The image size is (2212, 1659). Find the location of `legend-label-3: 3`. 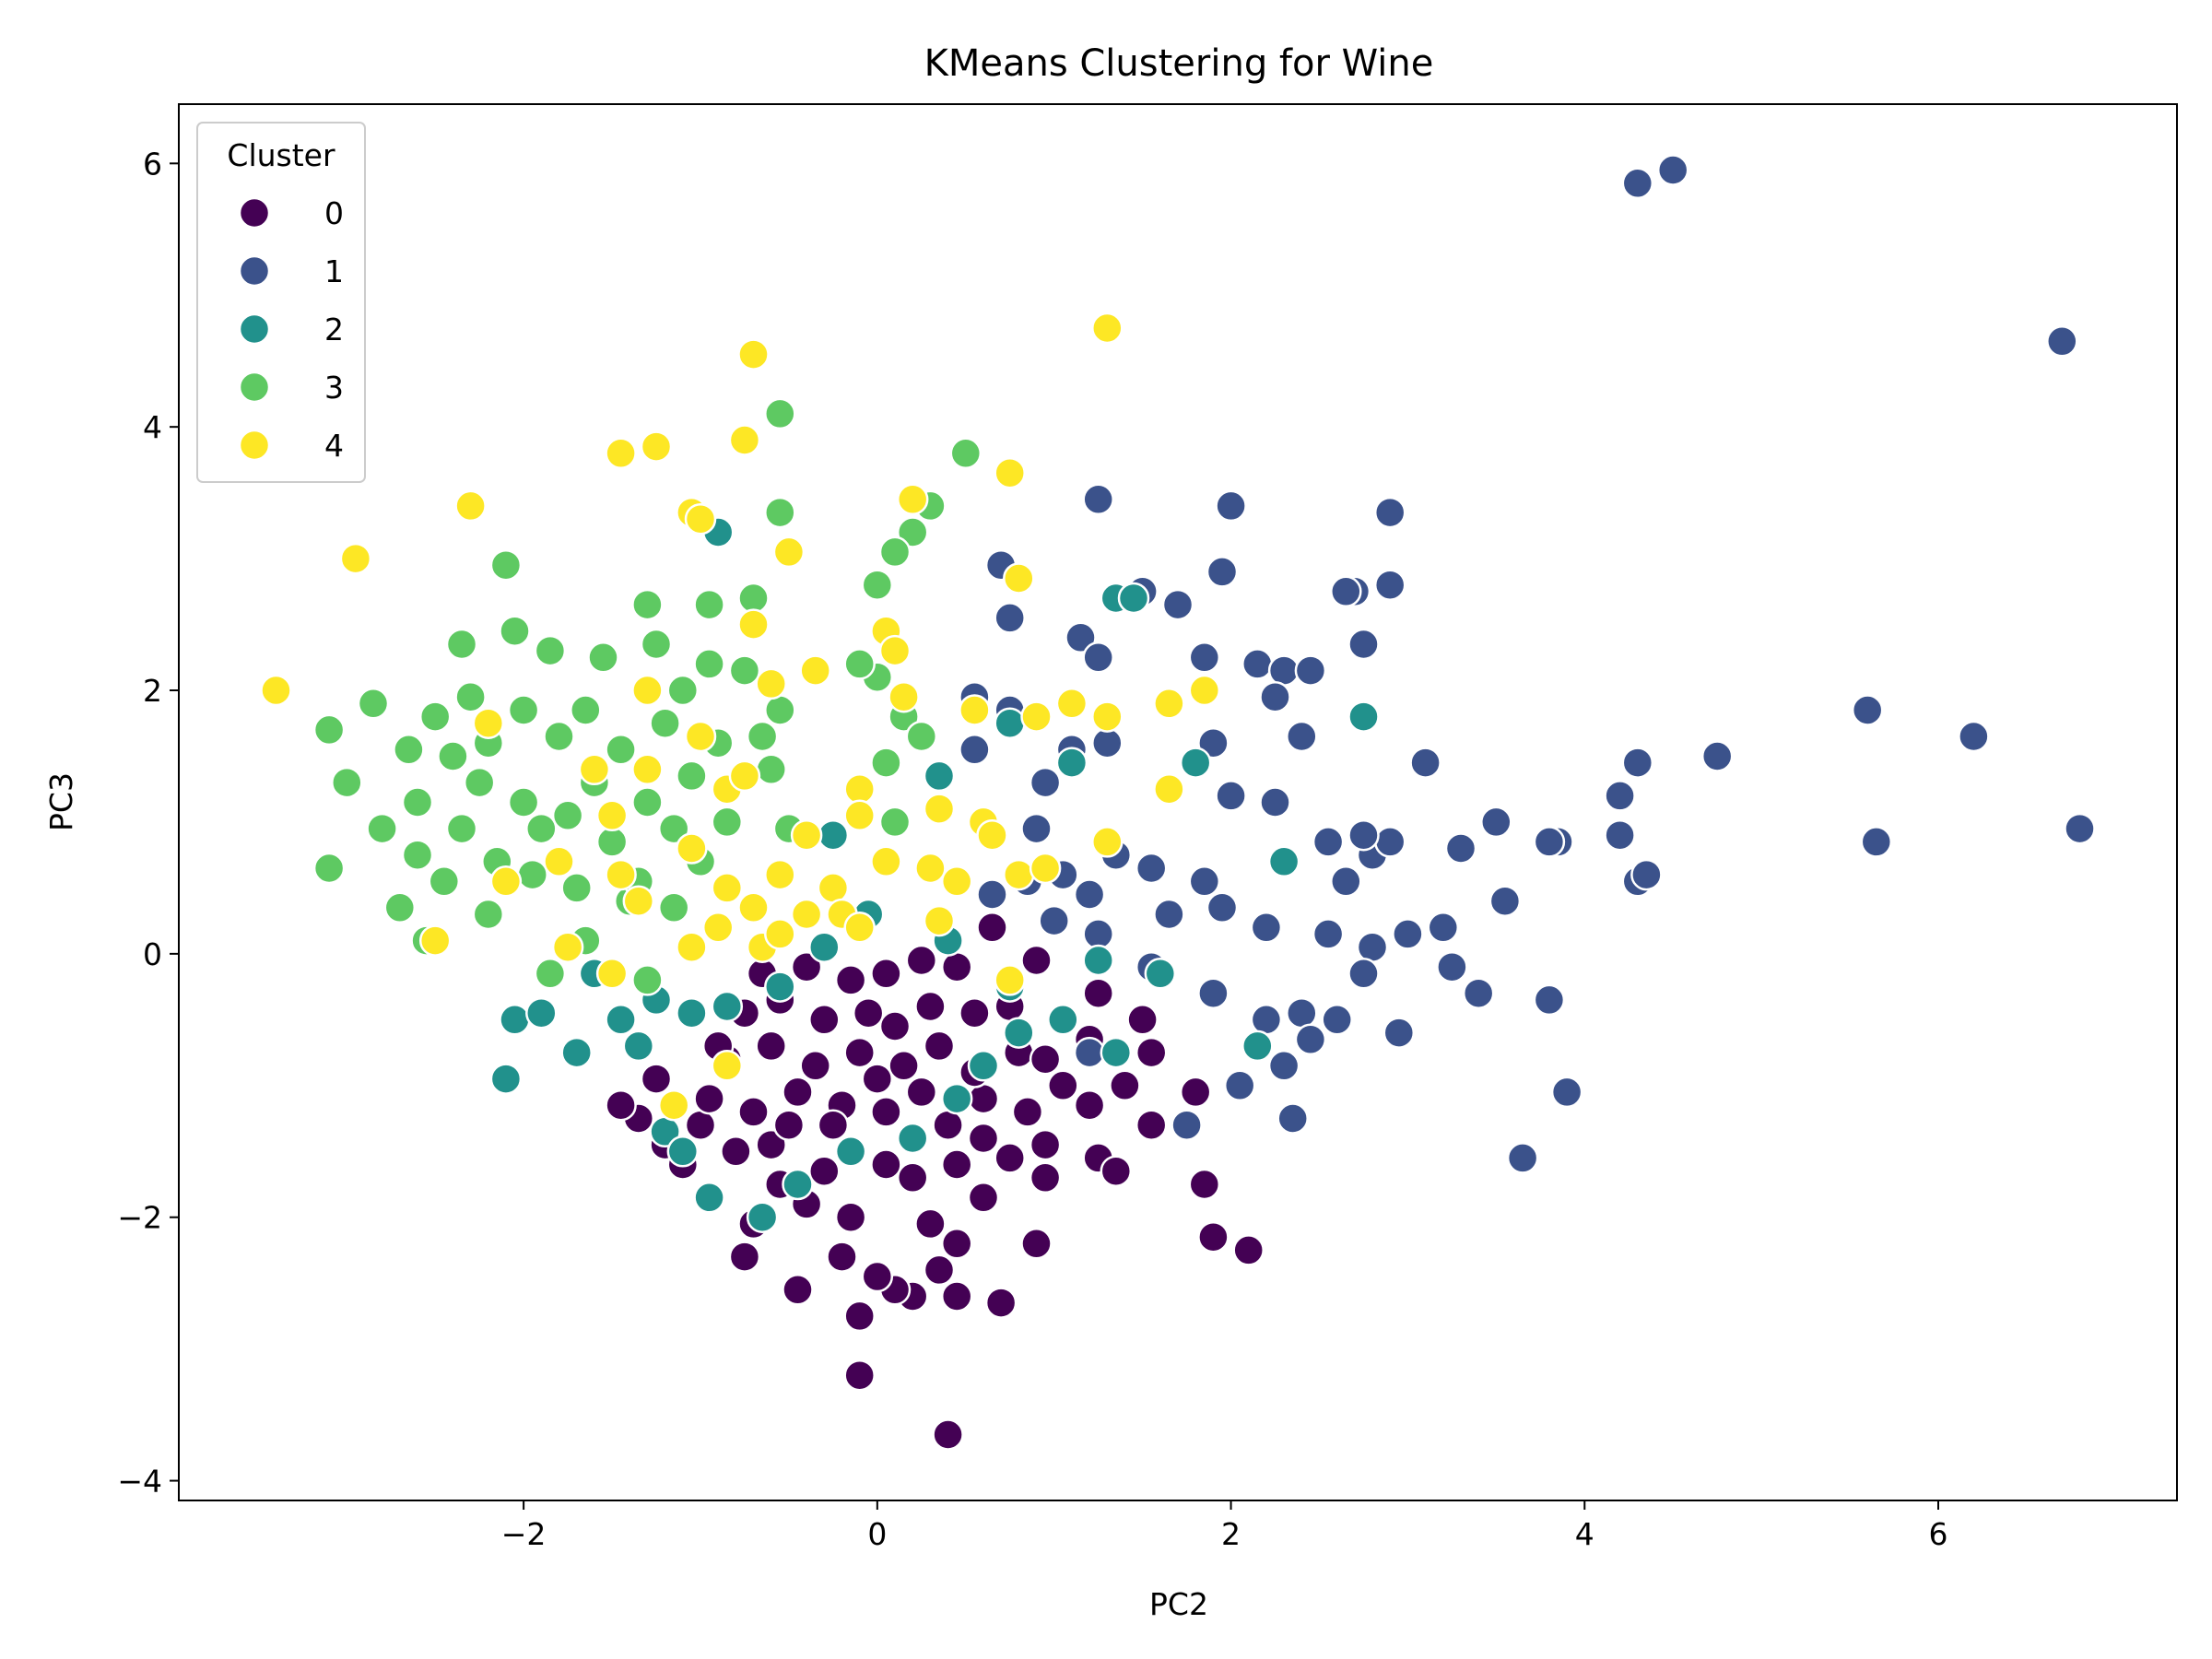

legend-label-3: 3 is located at coordinates (334, 388).